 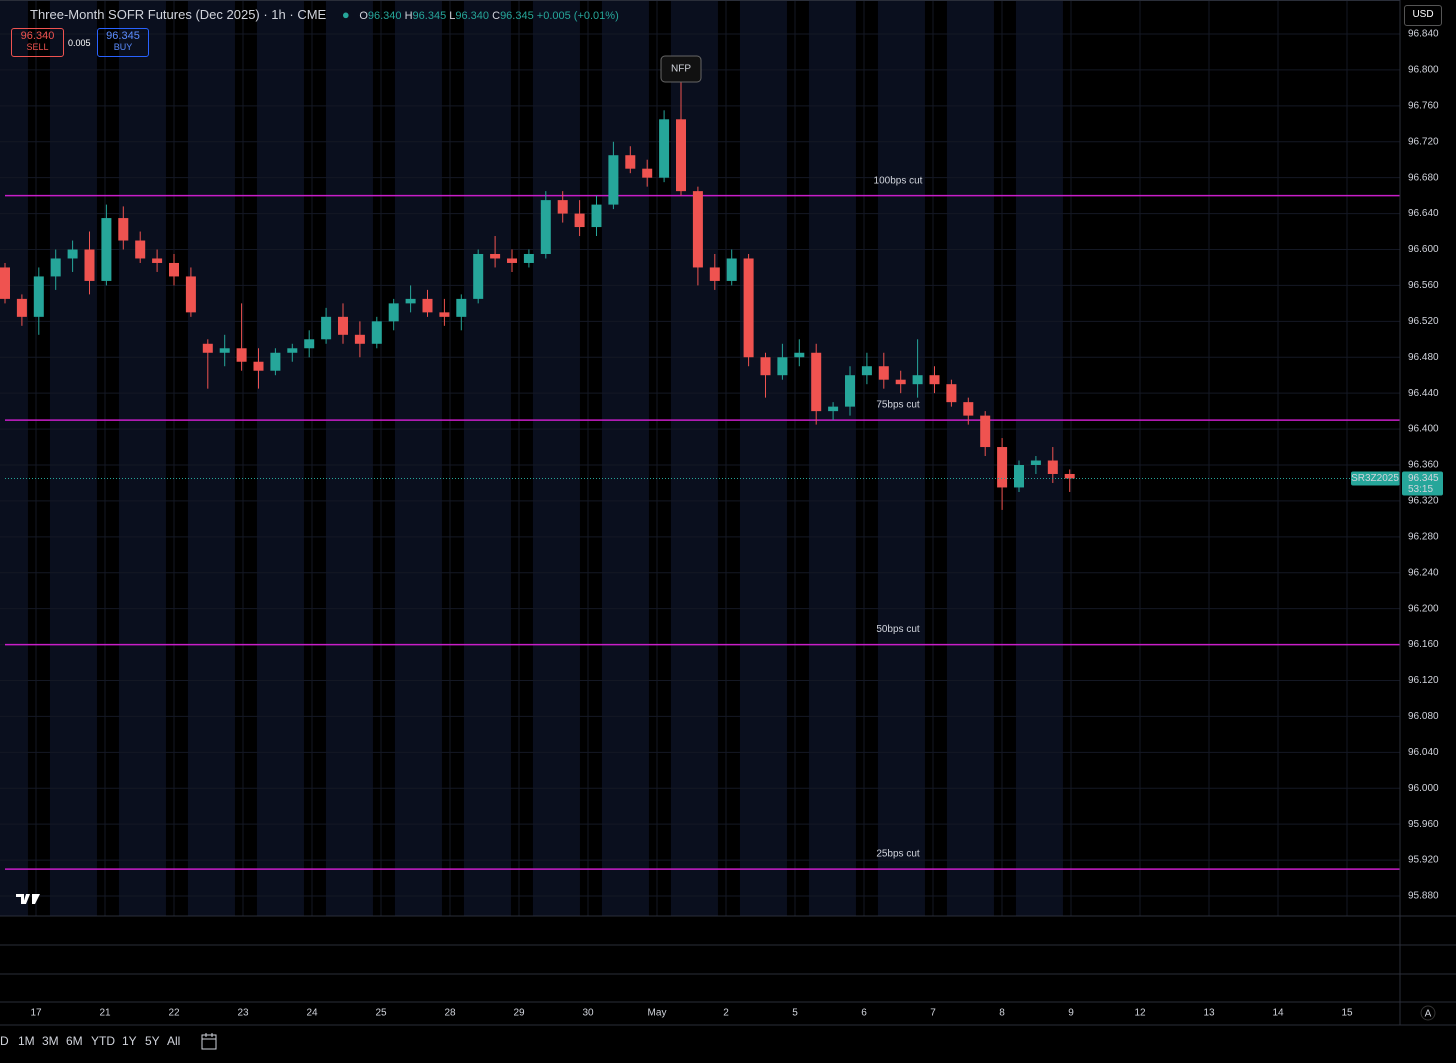 What do you see at coordinates (103, 1041) in the screenshot?
I see `range-button: YTD` at bounding box center [103, 1041].